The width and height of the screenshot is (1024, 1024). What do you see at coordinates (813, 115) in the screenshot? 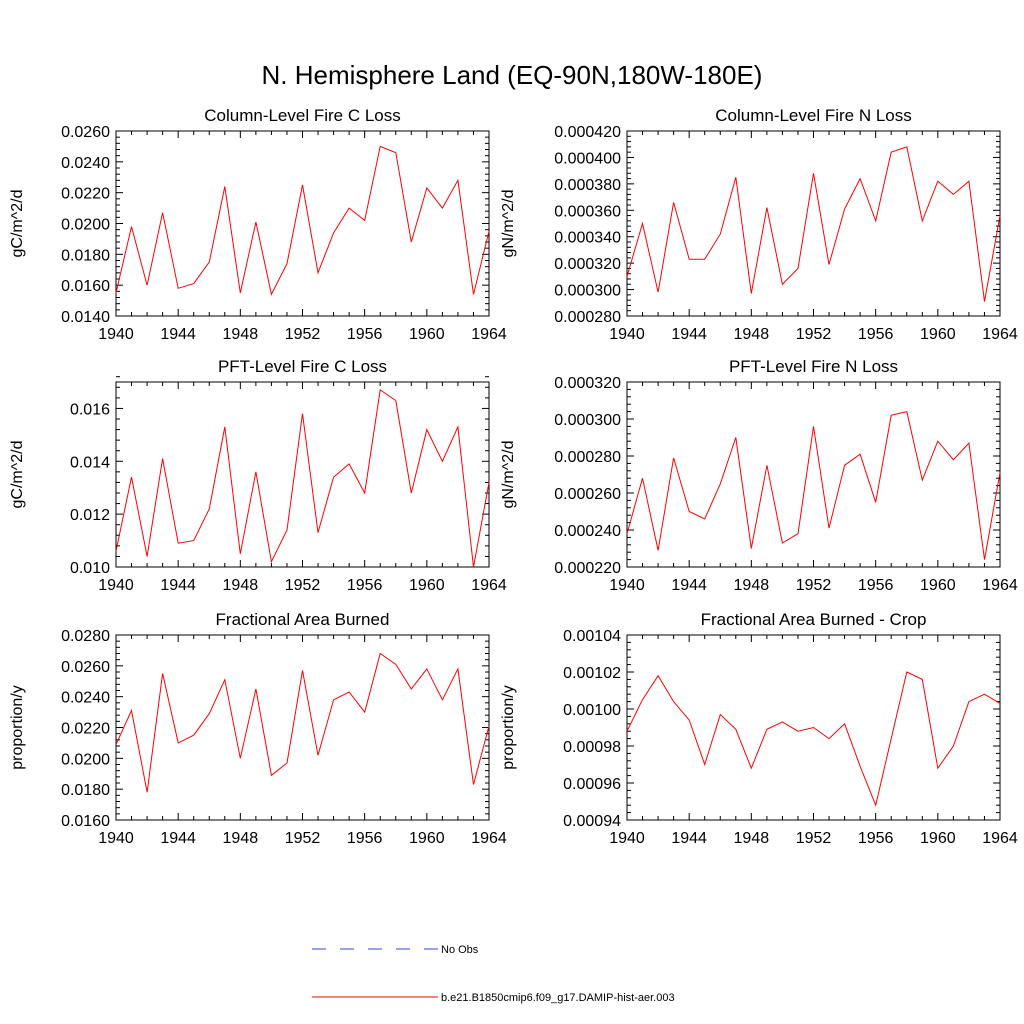
I see `panel-title: Column-Level Fire N Loss` at bounding box center [813, 115].